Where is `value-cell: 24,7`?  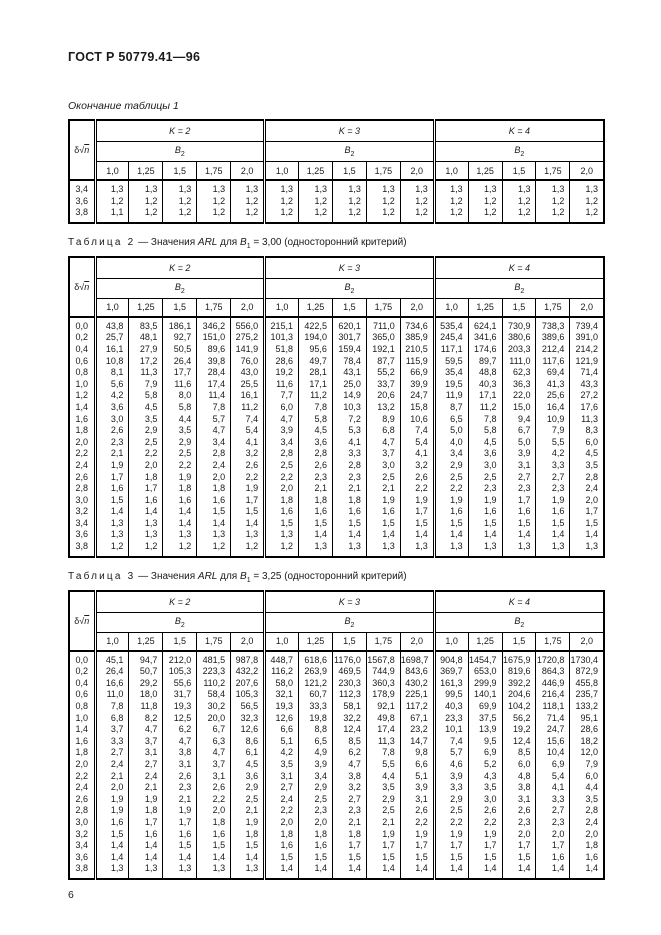 value-cell: 24,7 is located at coordinates (552, 730).